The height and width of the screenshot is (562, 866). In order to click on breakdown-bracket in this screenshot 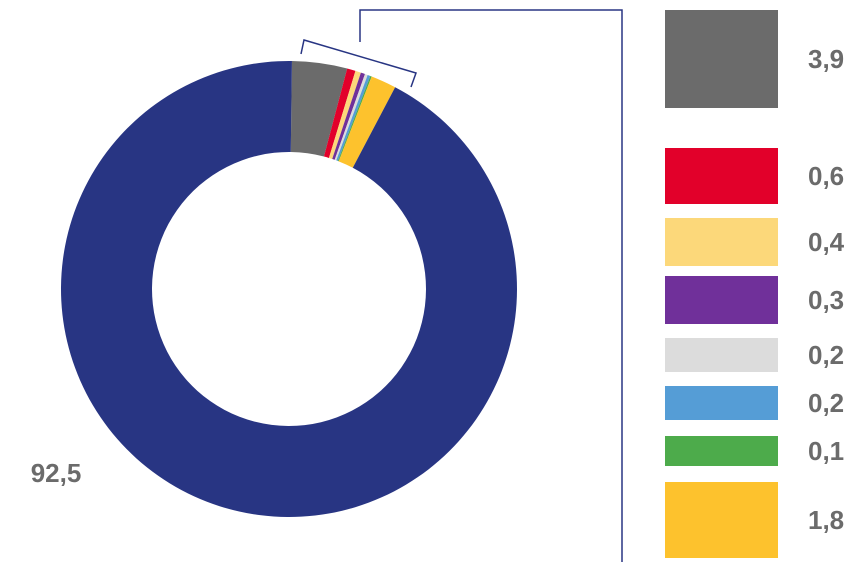, I will do `click(358, 63)`.